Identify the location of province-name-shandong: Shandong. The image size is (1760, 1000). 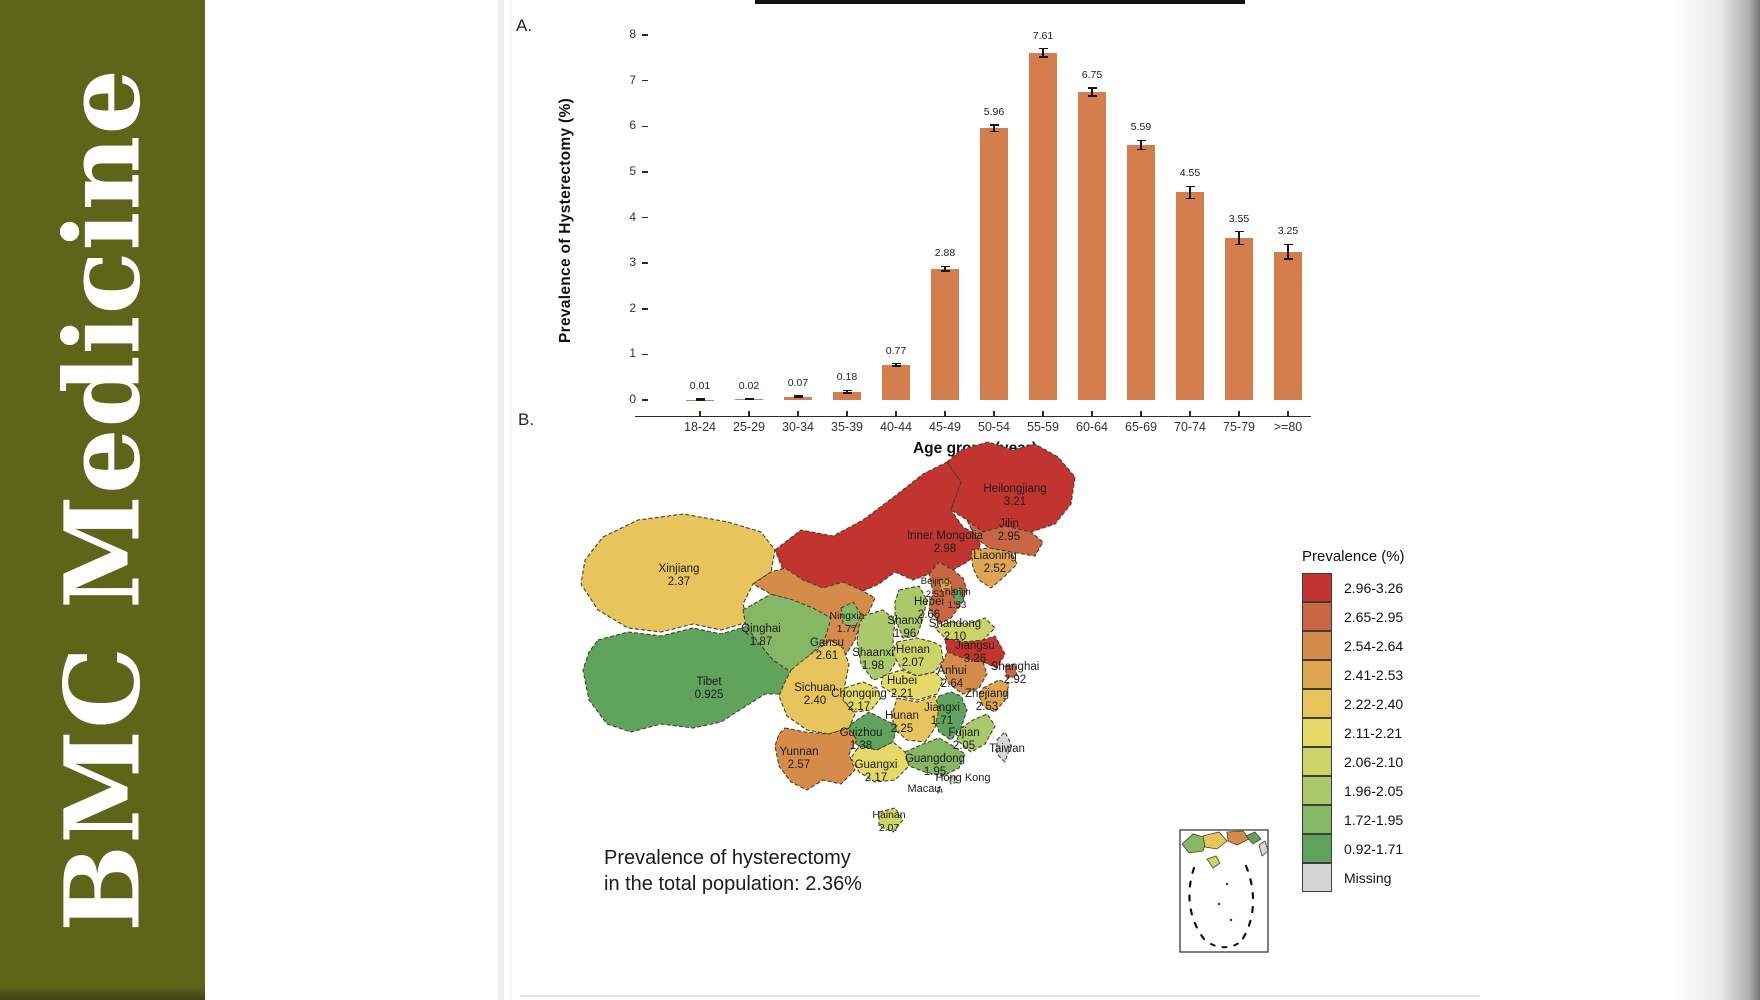
(955, 624).